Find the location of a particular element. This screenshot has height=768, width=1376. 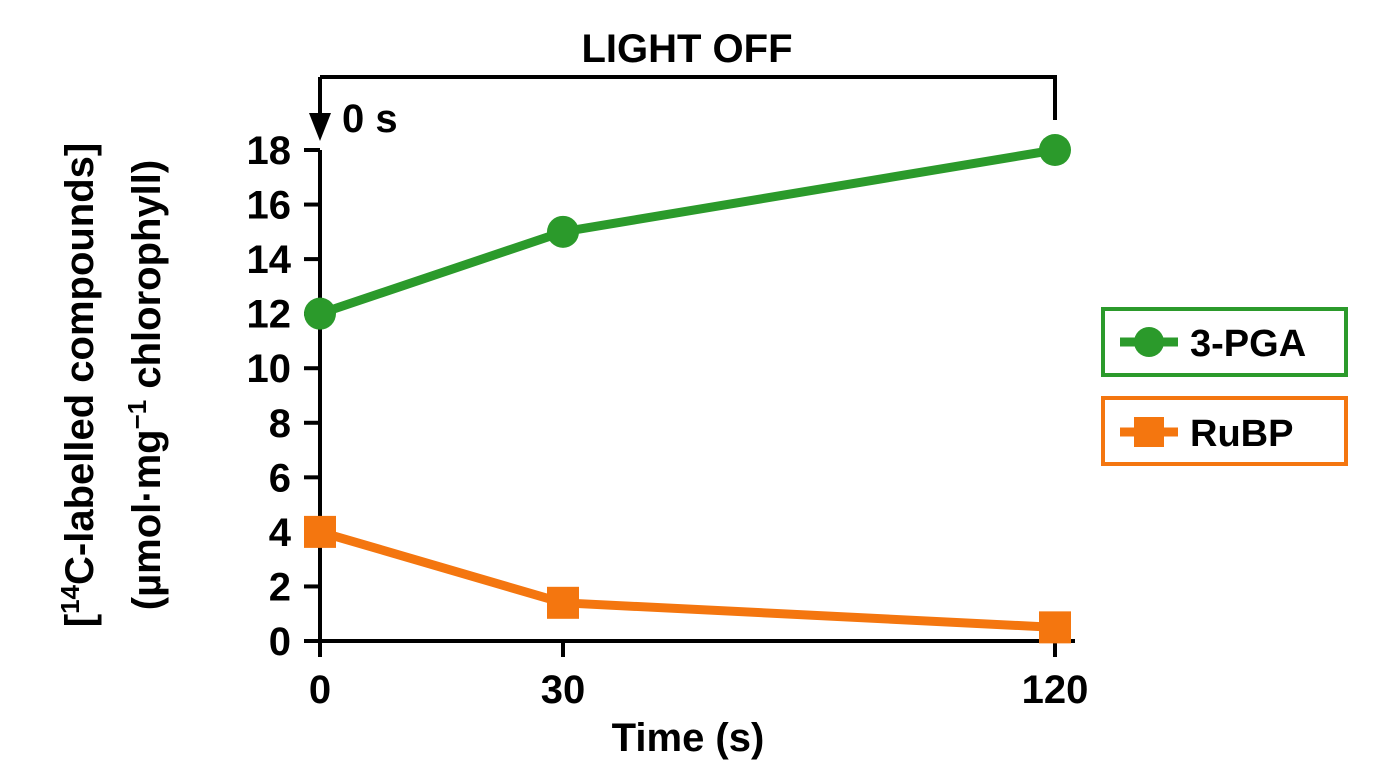

legend-label-rubp: RuBP is located at coordinates (1241, 434).